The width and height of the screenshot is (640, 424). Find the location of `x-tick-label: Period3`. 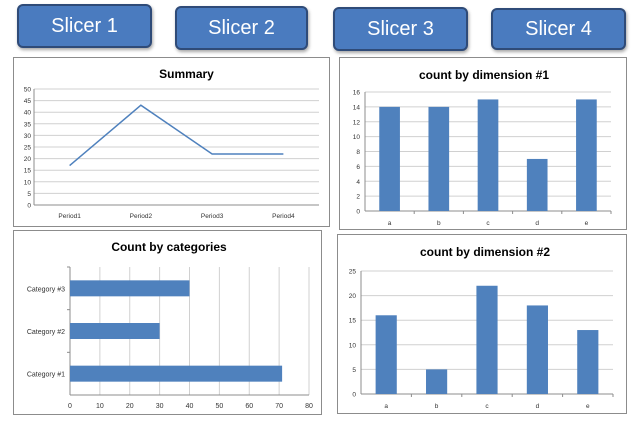

x-tick-label: Period3 is located at coordinates (212, 216).